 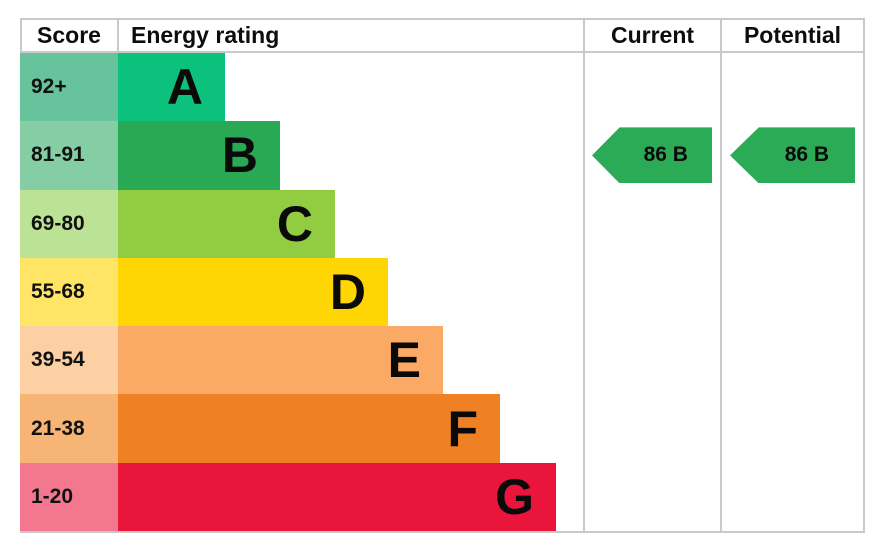 I want to click on band-row-a: 92+ A, so click(x=301, y=87).